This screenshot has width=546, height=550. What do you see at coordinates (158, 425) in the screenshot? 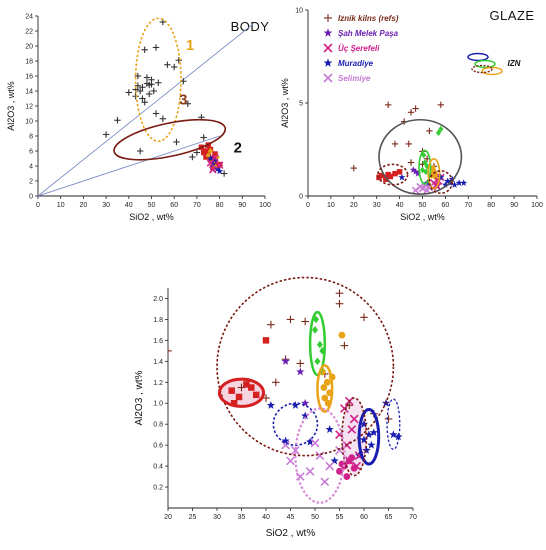
I see `y-tick-label: 0.8` at bounding box center [158, 425].